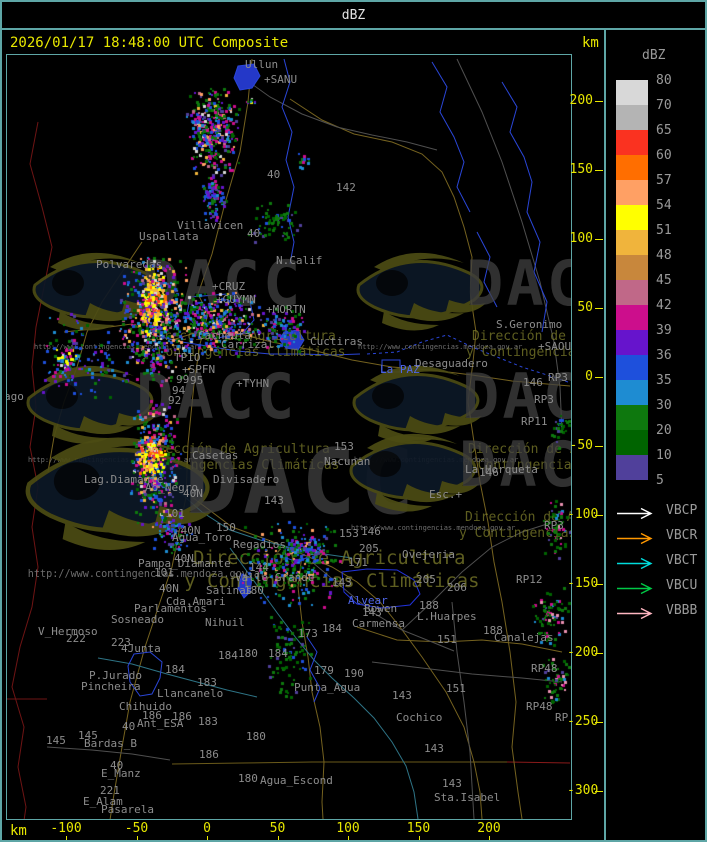 This screenshot has width=707, height=842. What do you see at coordinates (682, 560) in the screenshot?
I see `vector-label: VBCT` at bounding box center [682, 560].